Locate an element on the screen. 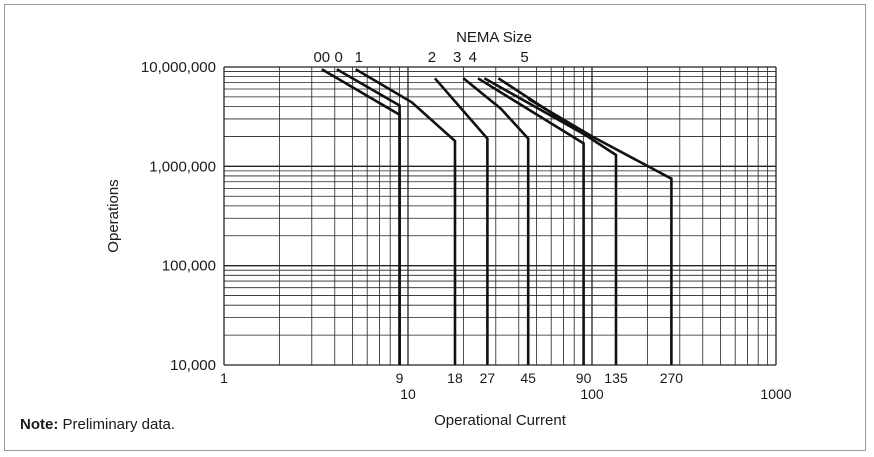 The height and width of the screenshot is (457, 874). note-label: Note: is located at coordinates (39, 424).